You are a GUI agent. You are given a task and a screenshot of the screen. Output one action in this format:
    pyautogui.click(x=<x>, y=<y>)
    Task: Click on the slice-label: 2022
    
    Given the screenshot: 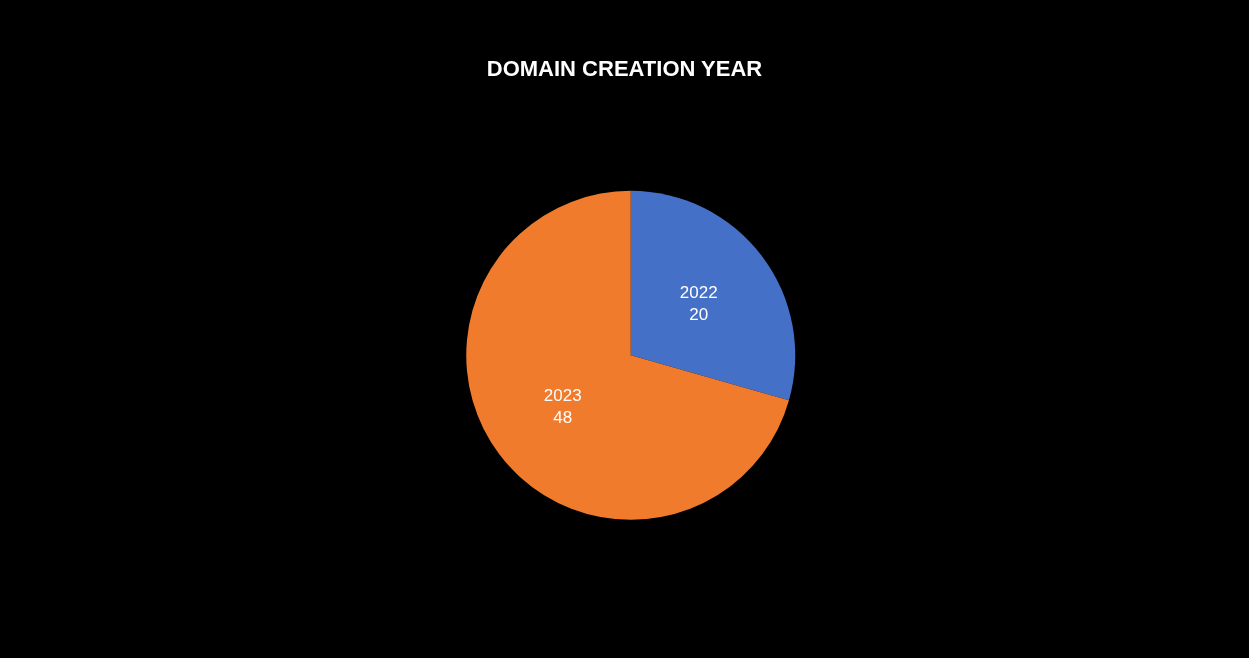 What is the action you would take?
    pyautogui.click(x=698, y=293)
    